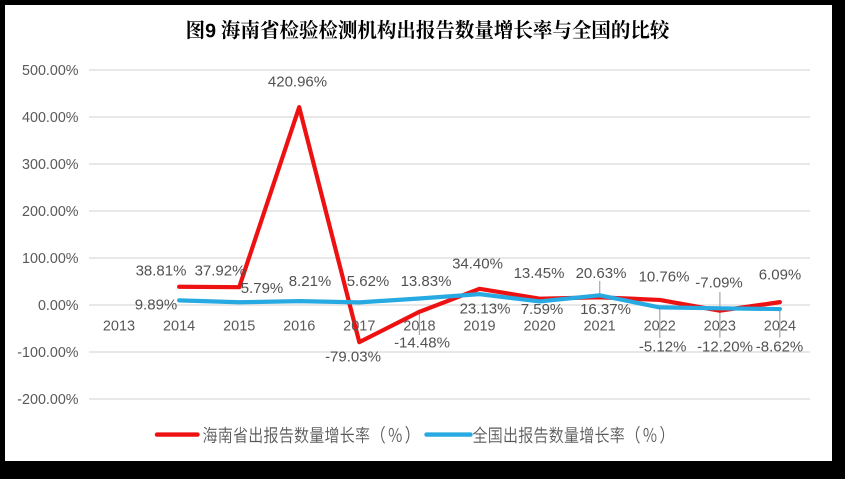  What do you see at coordinates (368, 281) in the screenshot?
I see `svg-text: 5.62%` at bounding box center [368, 281].